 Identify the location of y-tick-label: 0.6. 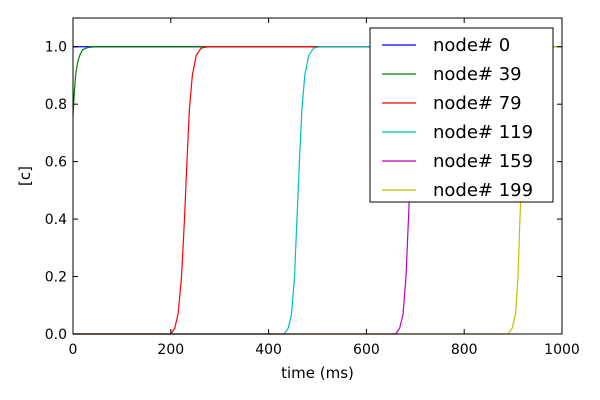
(56, 163).